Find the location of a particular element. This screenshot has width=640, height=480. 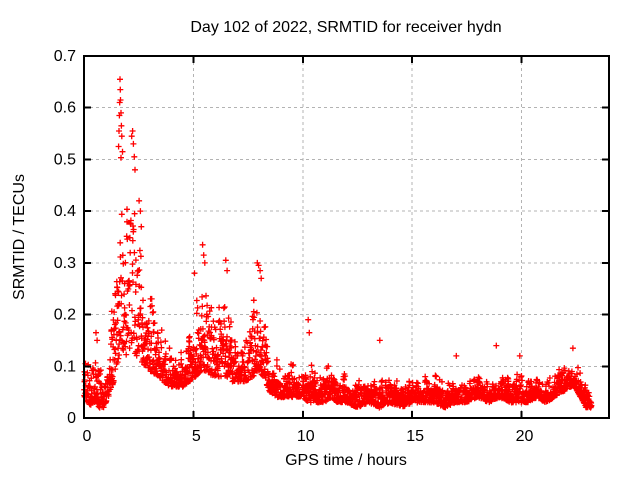

y-tick-label-0.6: 0.6 is located at coordinates (65, 108).